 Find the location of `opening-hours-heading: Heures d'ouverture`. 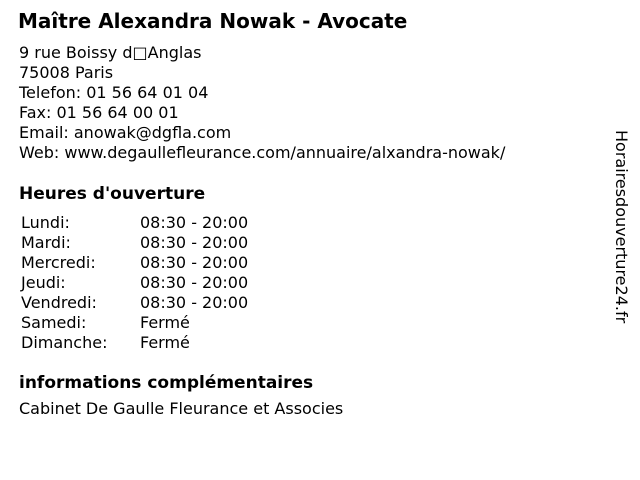

opening-hours-heading: Heures d'ouverture is located at coordinates (112, 194).